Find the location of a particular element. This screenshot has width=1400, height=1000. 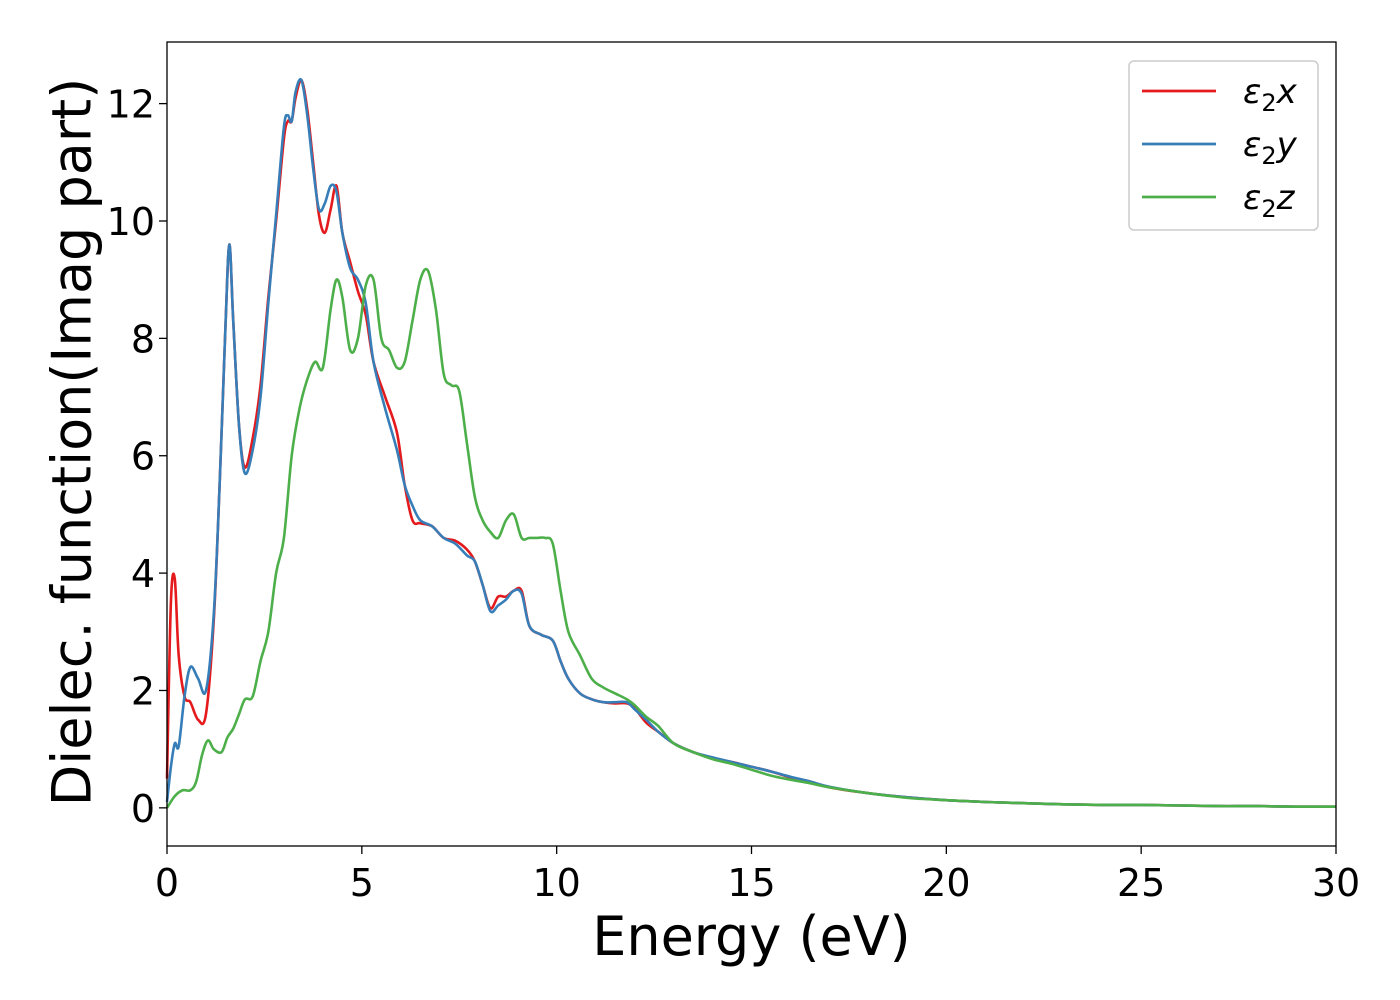

y-tick-label: 8 is located at coordinates (143, 339).